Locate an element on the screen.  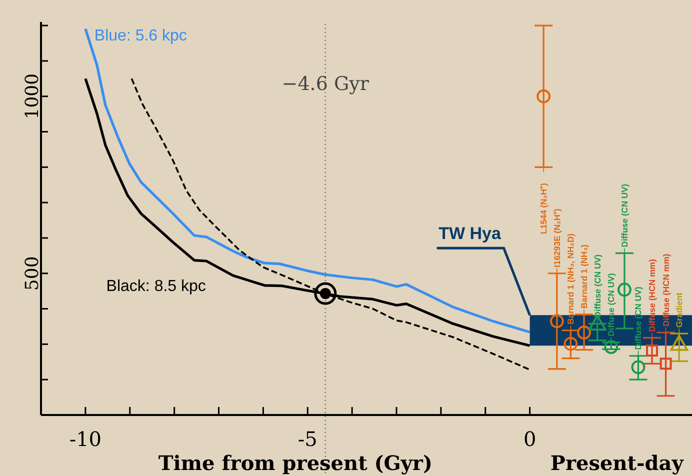
text: Present-day is located at coordinates (617, 463).